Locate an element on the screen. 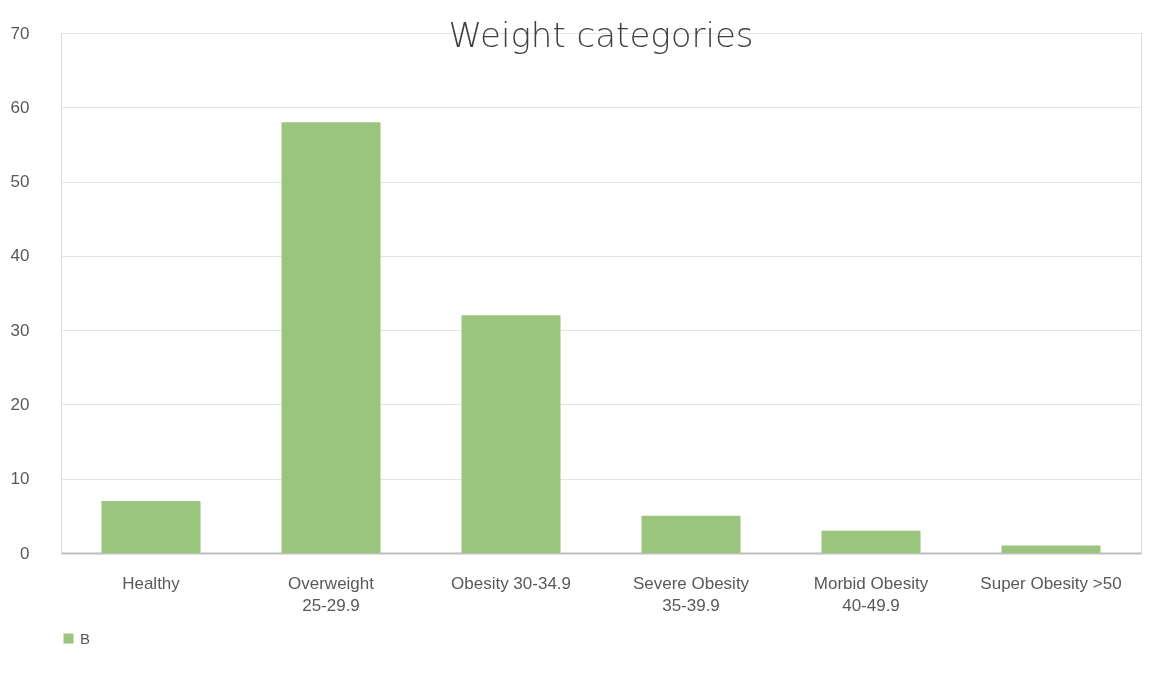 Image resolution: width=1170 pixels, height=682 pixels. x-tick-label: Healthy is located at coordinates (151, 583).